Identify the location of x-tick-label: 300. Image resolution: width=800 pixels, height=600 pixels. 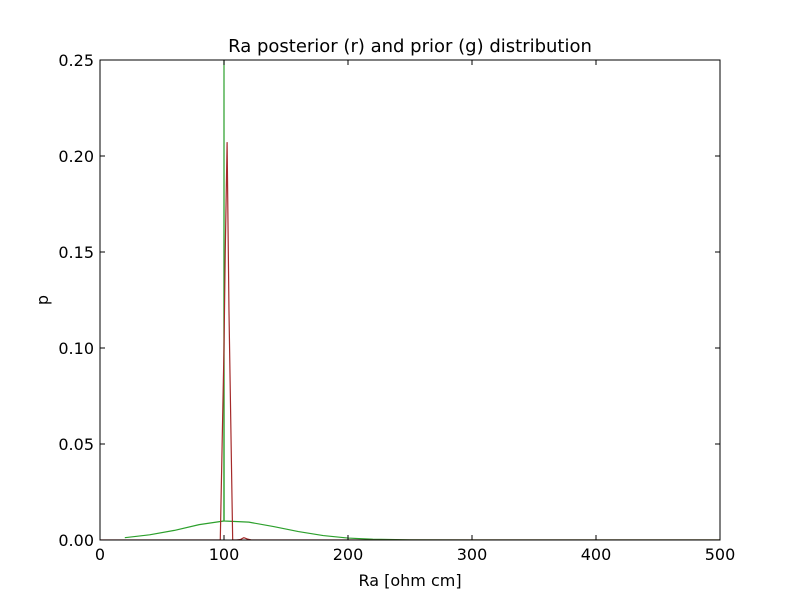
(472, 554).